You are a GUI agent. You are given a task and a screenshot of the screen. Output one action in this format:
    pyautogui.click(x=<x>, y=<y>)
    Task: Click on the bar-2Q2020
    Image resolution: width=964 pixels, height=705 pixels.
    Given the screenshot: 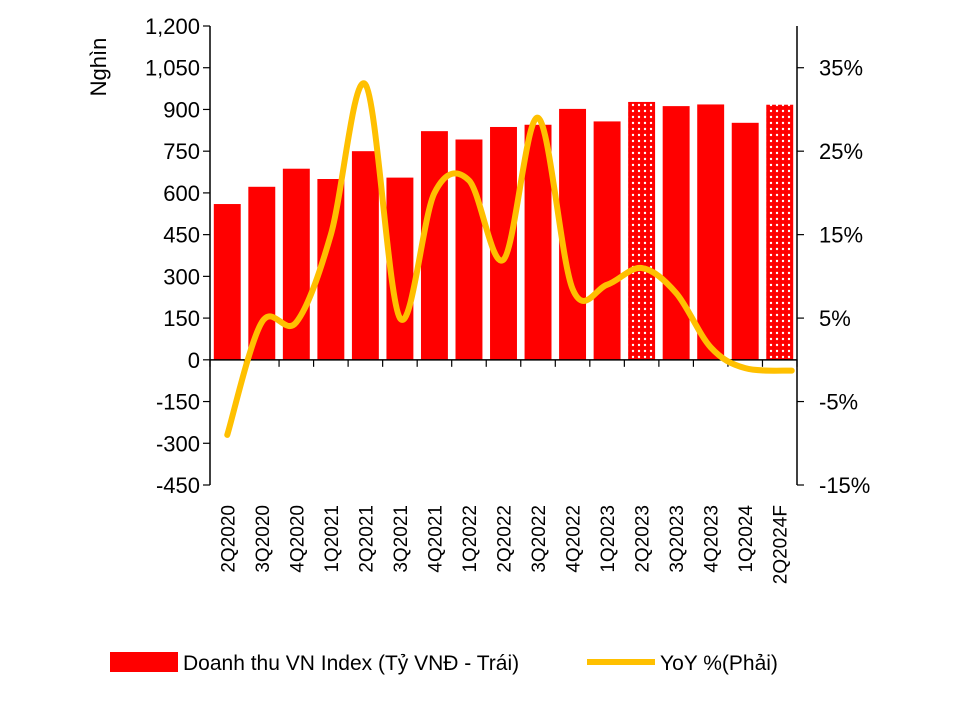 What is the action you would take?
    pyautogui.click(x=227, y=282)
    